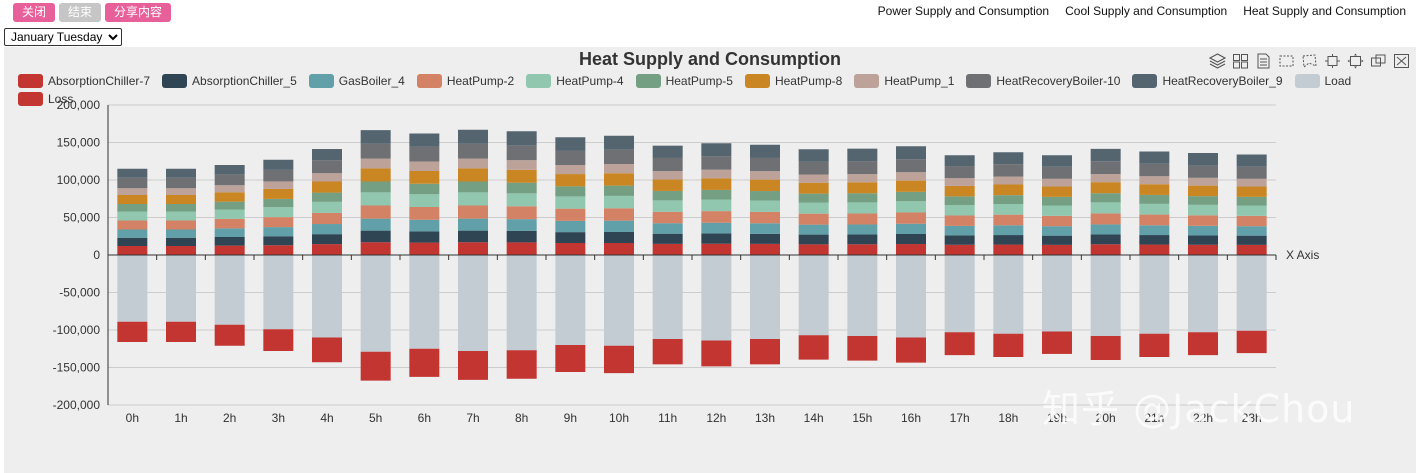 This screenshot has height=473, width=1416. What do you see at coordinates (1355, 61) in the screenshot?
I see `zoom-icon` at bounding box center [1355, 61].